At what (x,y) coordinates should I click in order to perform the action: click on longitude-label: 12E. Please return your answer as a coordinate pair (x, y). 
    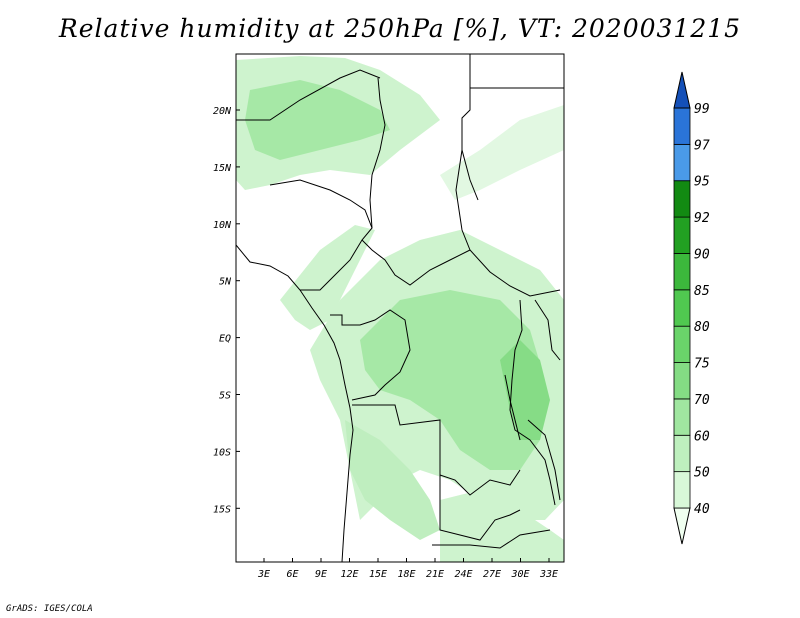
    Looking at the image, I should click on (349, 574).